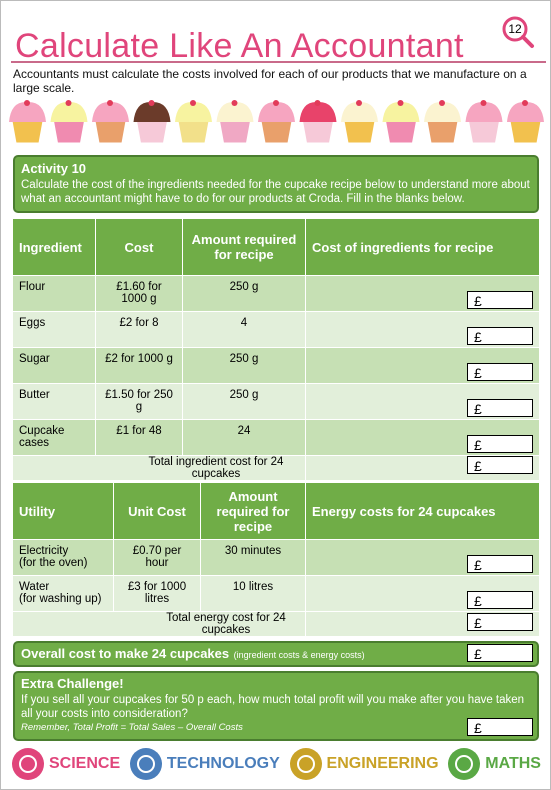  Describe the element at coordinates (54, 401) in the screenshot. I see `cell: Butter` at that location.